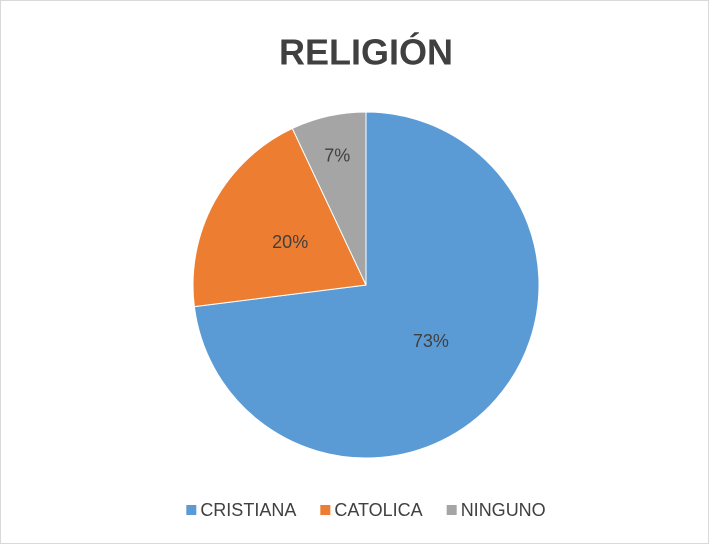 This screenshot has width=709, height=544. Describe the element at coordinates (337, 155) in the screenshot. I see `data-label: 7%` at that location.